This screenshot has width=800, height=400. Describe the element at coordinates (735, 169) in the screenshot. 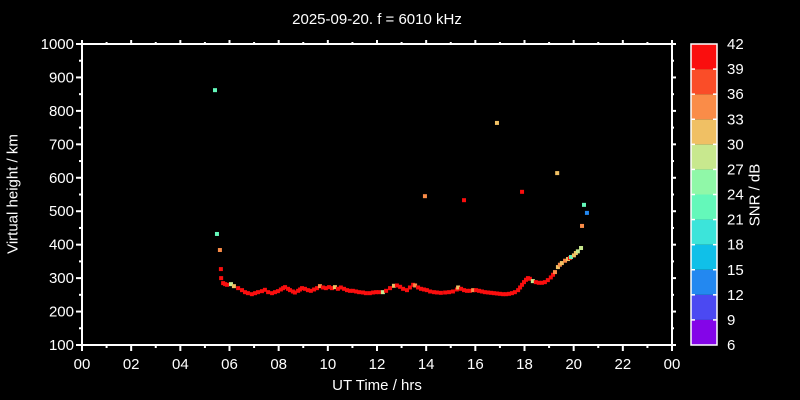

I see `colorbar-tick-label: 27` at that location.